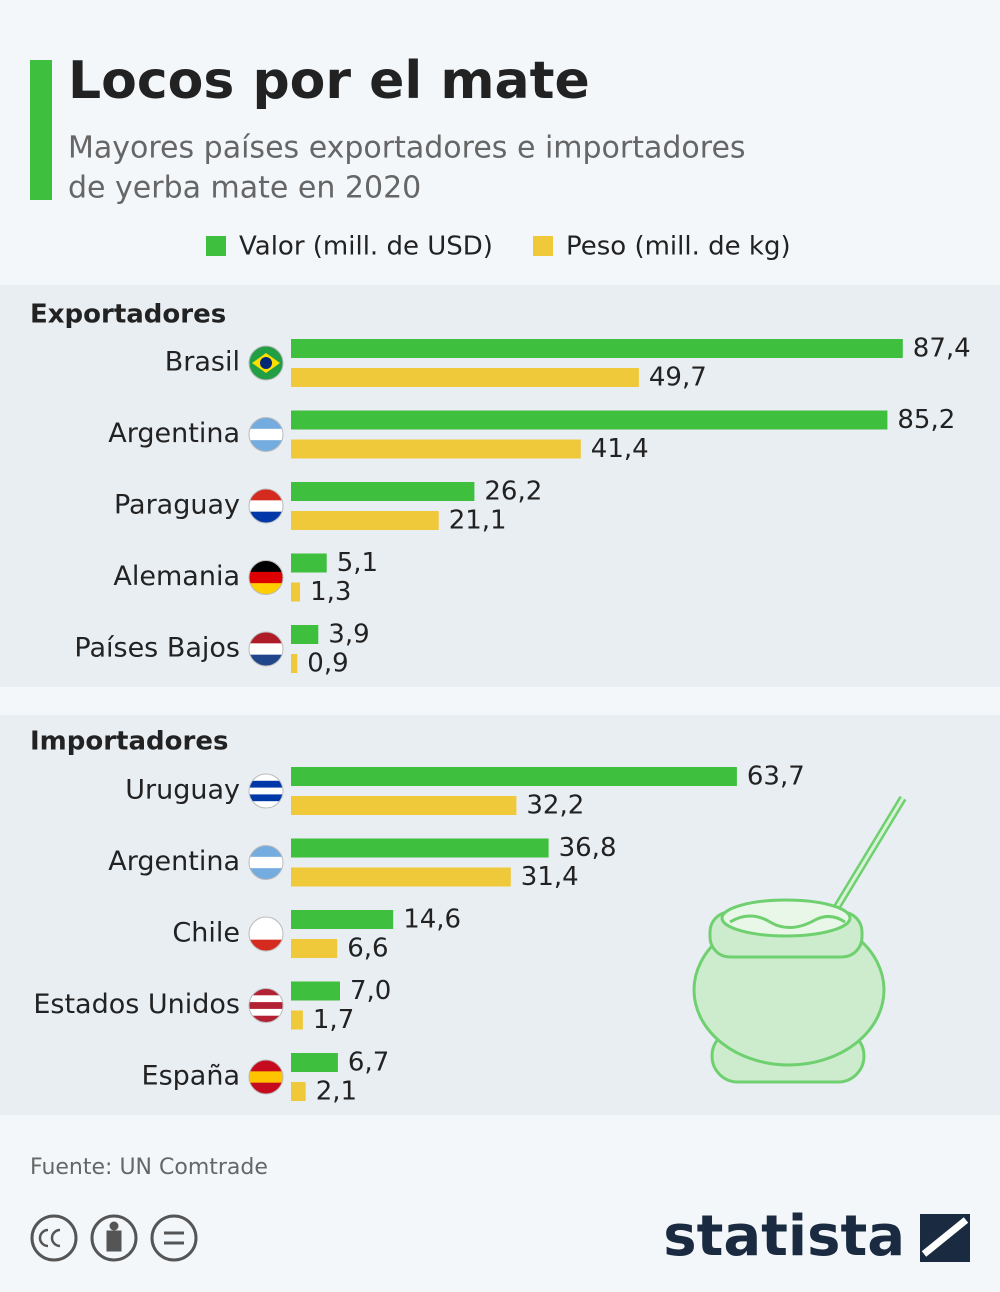 The width and height of the screenshot is (1000, 1292). What do you see at coordinates (555, 806) in the screenshot?
I see `value-label: 32,2` at bounding box center [555, 806].